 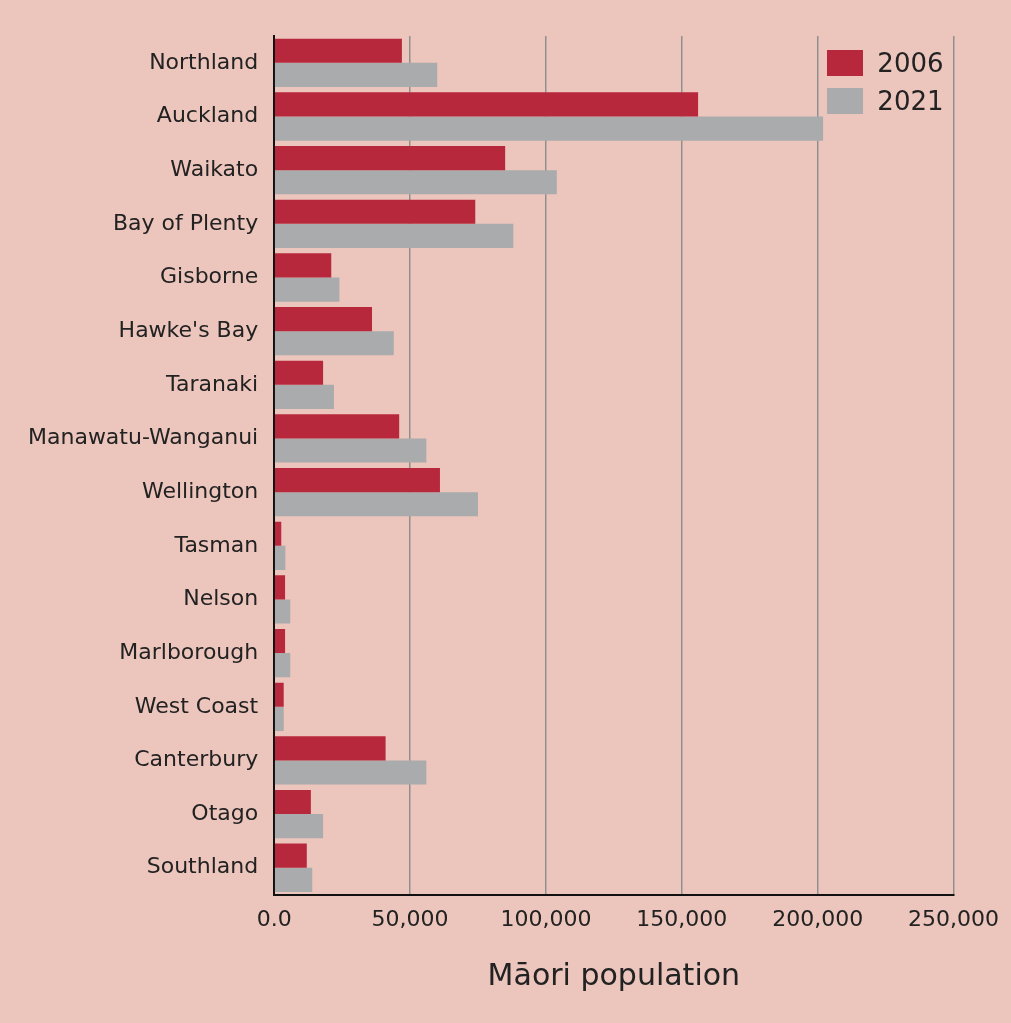 What do you see at coordinates (209, 276) in the screenshot?
I see `y-tick-label: Gisborne` at bounding box center [209, 276].